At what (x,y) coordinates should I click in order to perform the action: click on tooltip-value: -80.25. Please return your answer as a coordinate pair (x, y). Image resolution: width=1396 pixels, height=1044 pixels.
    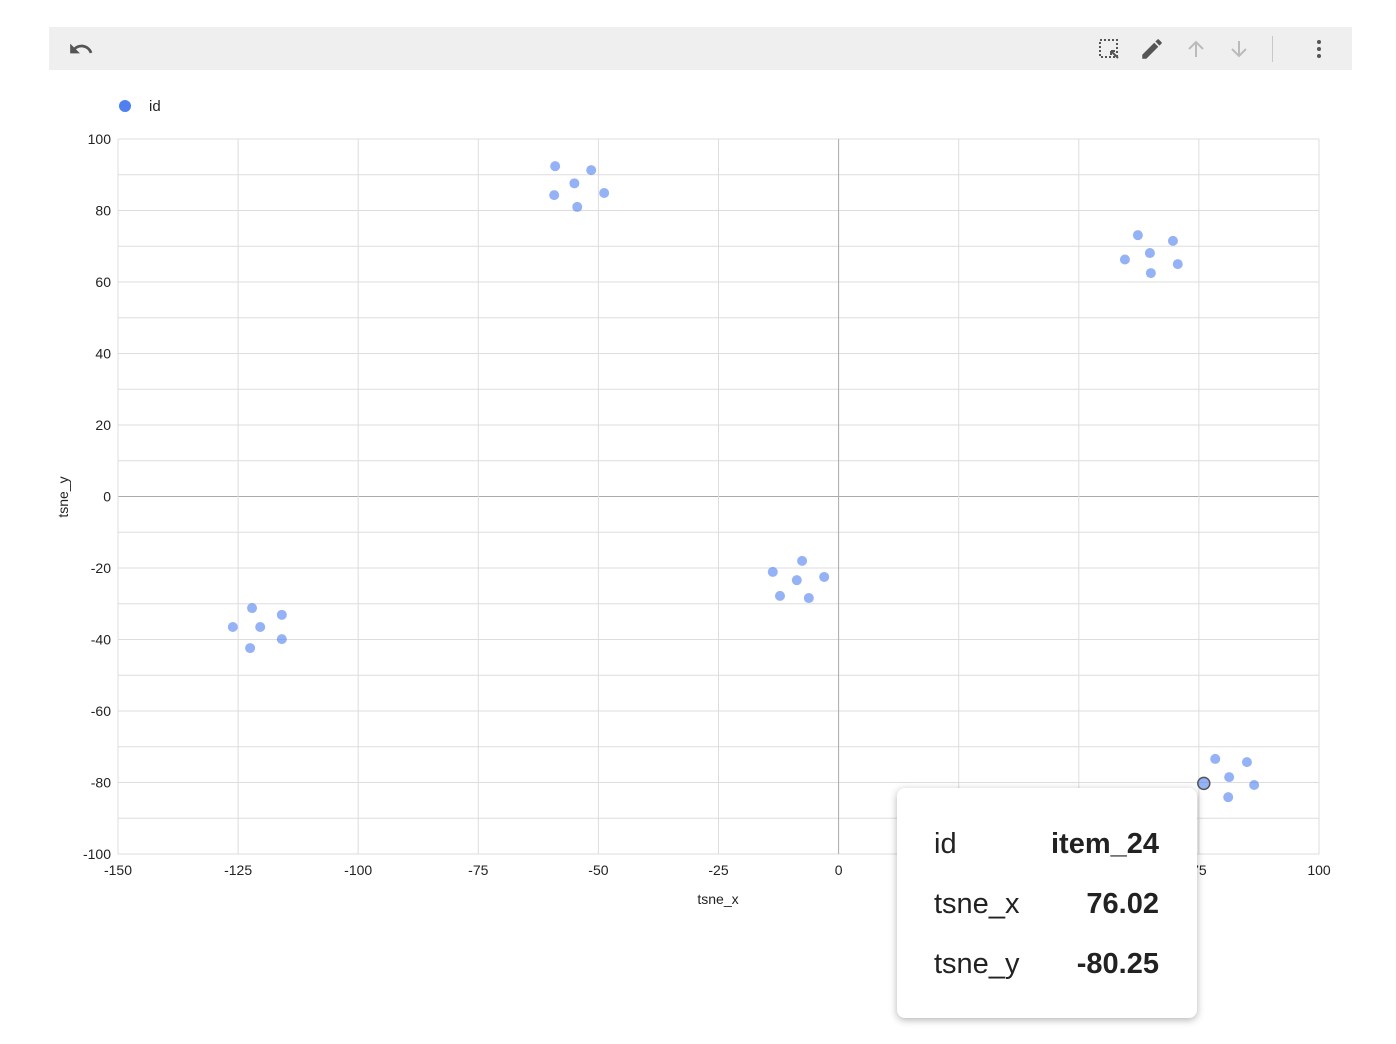
    Looking at the image, I should click on (1117, 964).